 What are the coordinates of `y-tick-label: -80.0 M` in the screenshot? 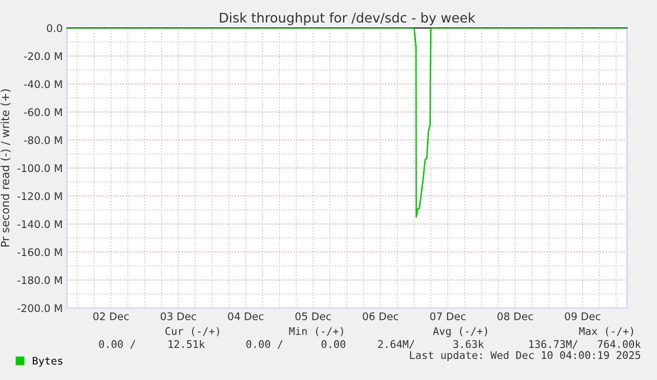 It's located at (43, 140).